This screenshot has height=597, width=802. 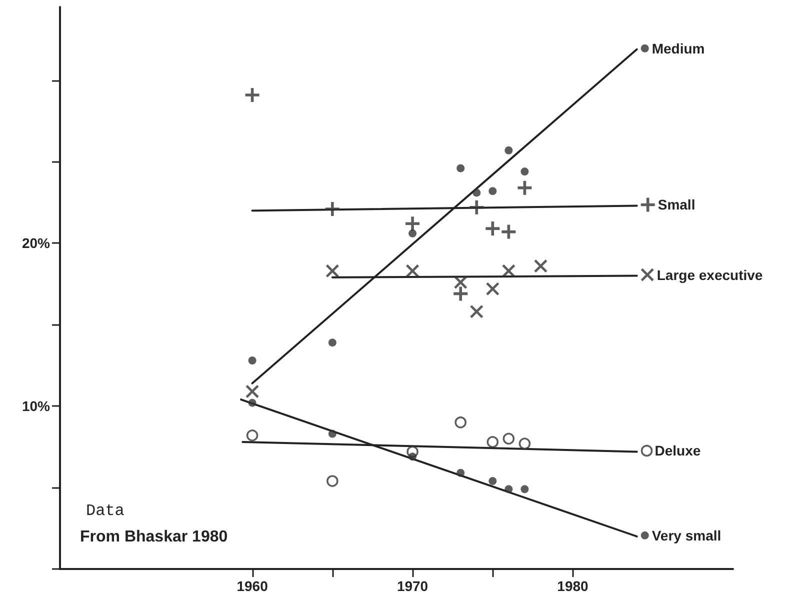 I want to click on legend-label: Very small, so click(x=687, y=535).